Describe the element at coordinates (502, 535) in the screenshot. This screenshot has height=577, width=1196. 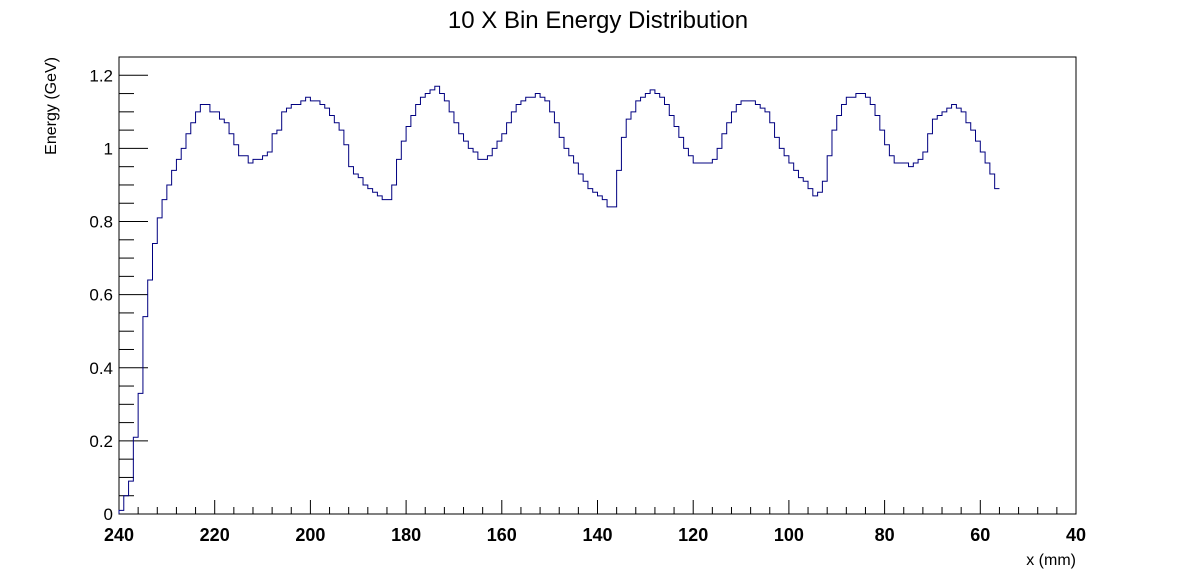
I see `x-tick-label: 160` at that location.